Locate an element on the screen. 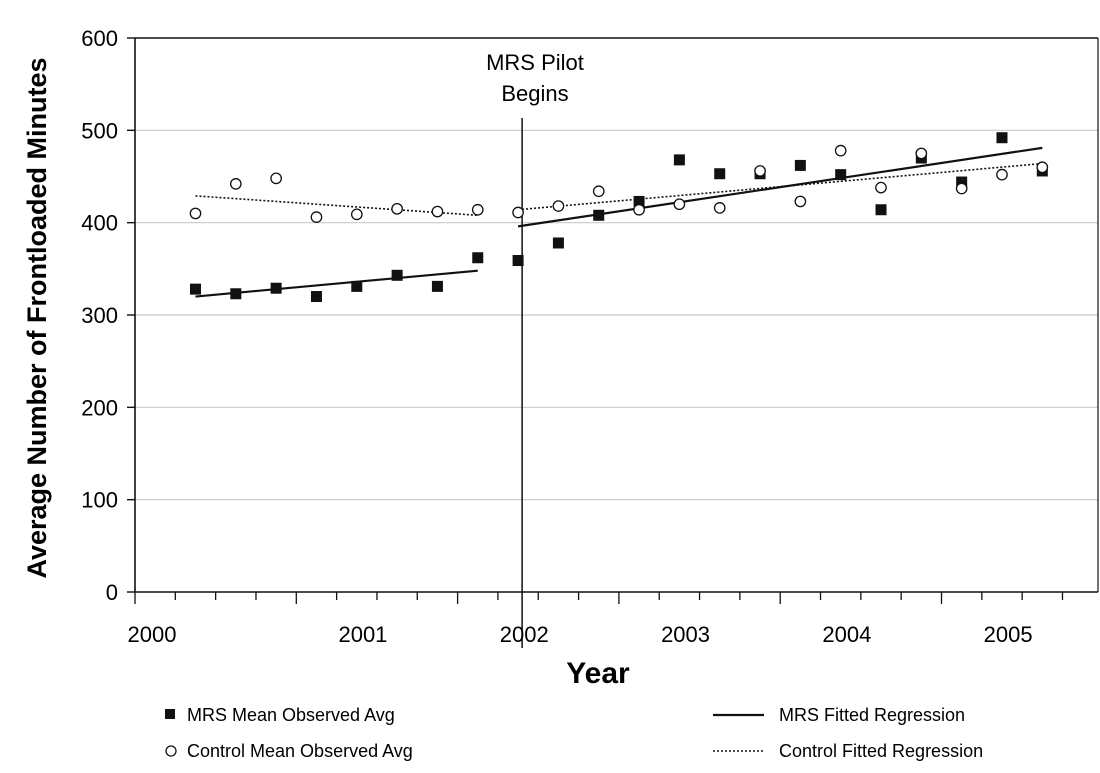  annotation-line-1: MRS Pilot is located at coordinates (535, 62).